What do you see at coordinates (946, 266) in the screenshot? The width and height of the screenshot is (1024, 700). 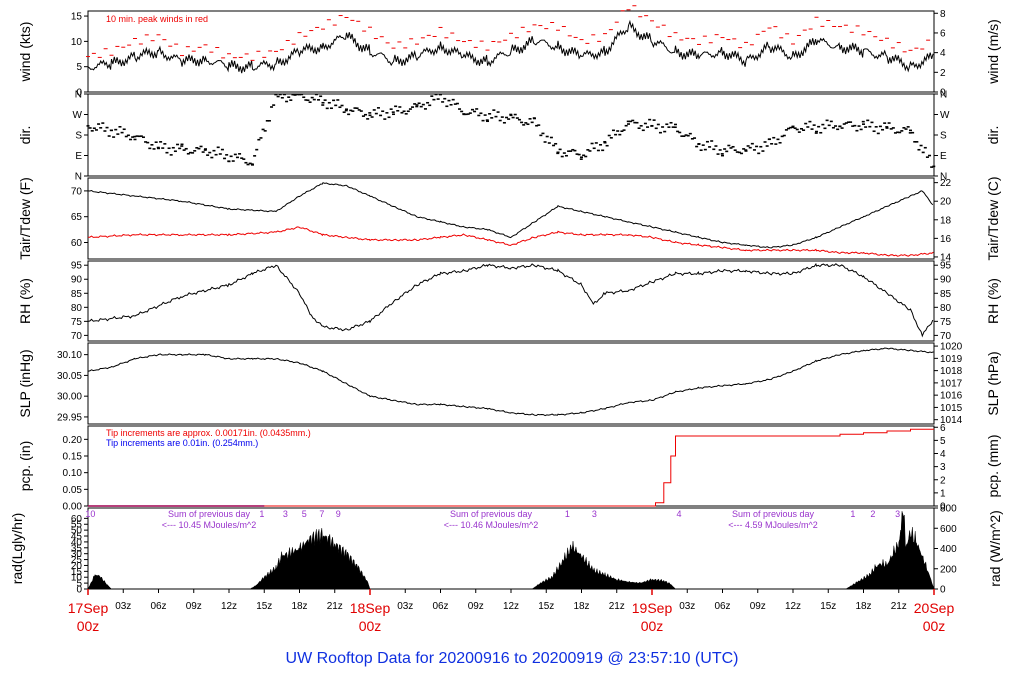 I see `rh-right-tick-label: 95` at bounding box center [946, 266].